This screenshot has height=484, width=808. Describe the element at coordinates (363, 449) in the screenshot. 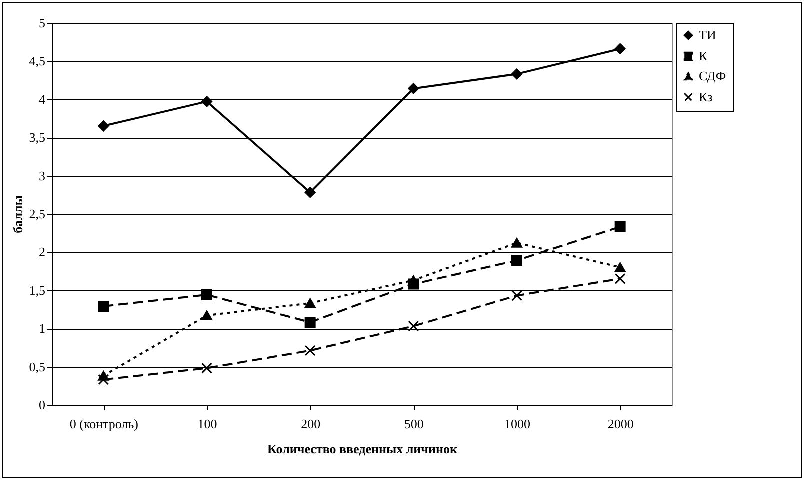

I see `x-axis-title: Количество введенных личинок` at that location.